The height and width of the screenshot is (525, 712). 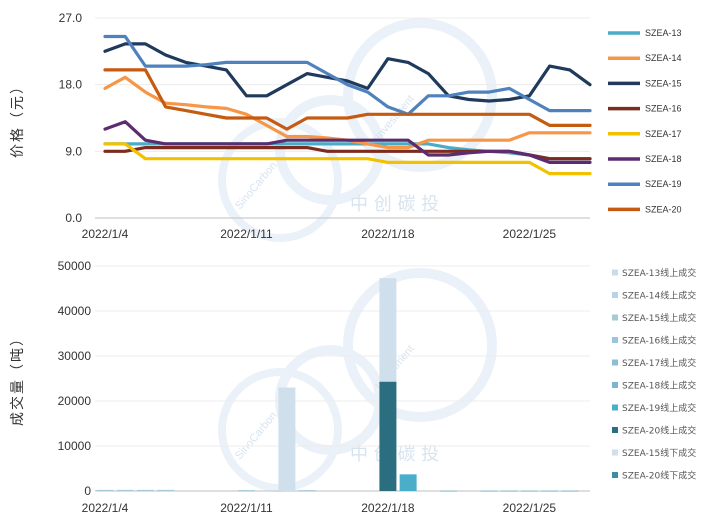 I want to click on svg-text: 中 创 碳 投, so click(x=394, y=204).